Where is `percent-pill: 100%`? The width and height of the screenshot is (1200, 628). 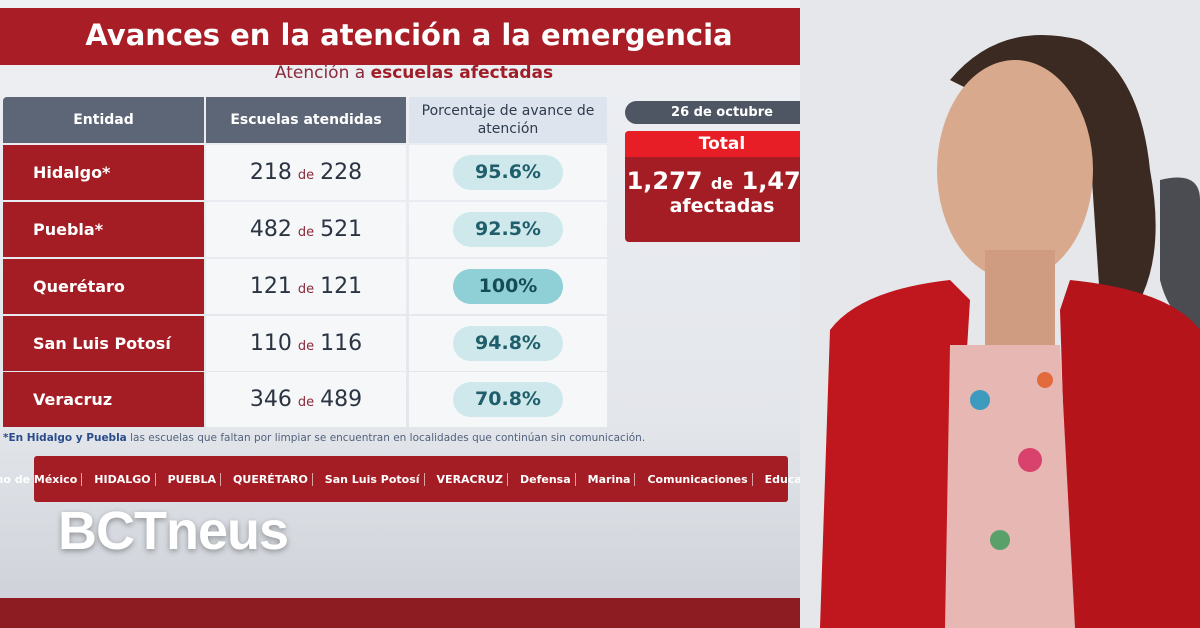
percent-pill: 100% is located at coordinates (508, 286).